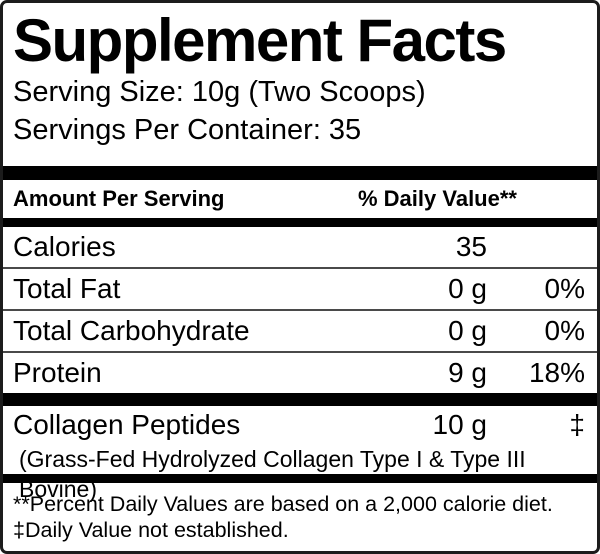  What do you see at coordinates (64, 246) in the screenshot?
I see `nutrient-name: Calories` at bounding box center [64, 246].